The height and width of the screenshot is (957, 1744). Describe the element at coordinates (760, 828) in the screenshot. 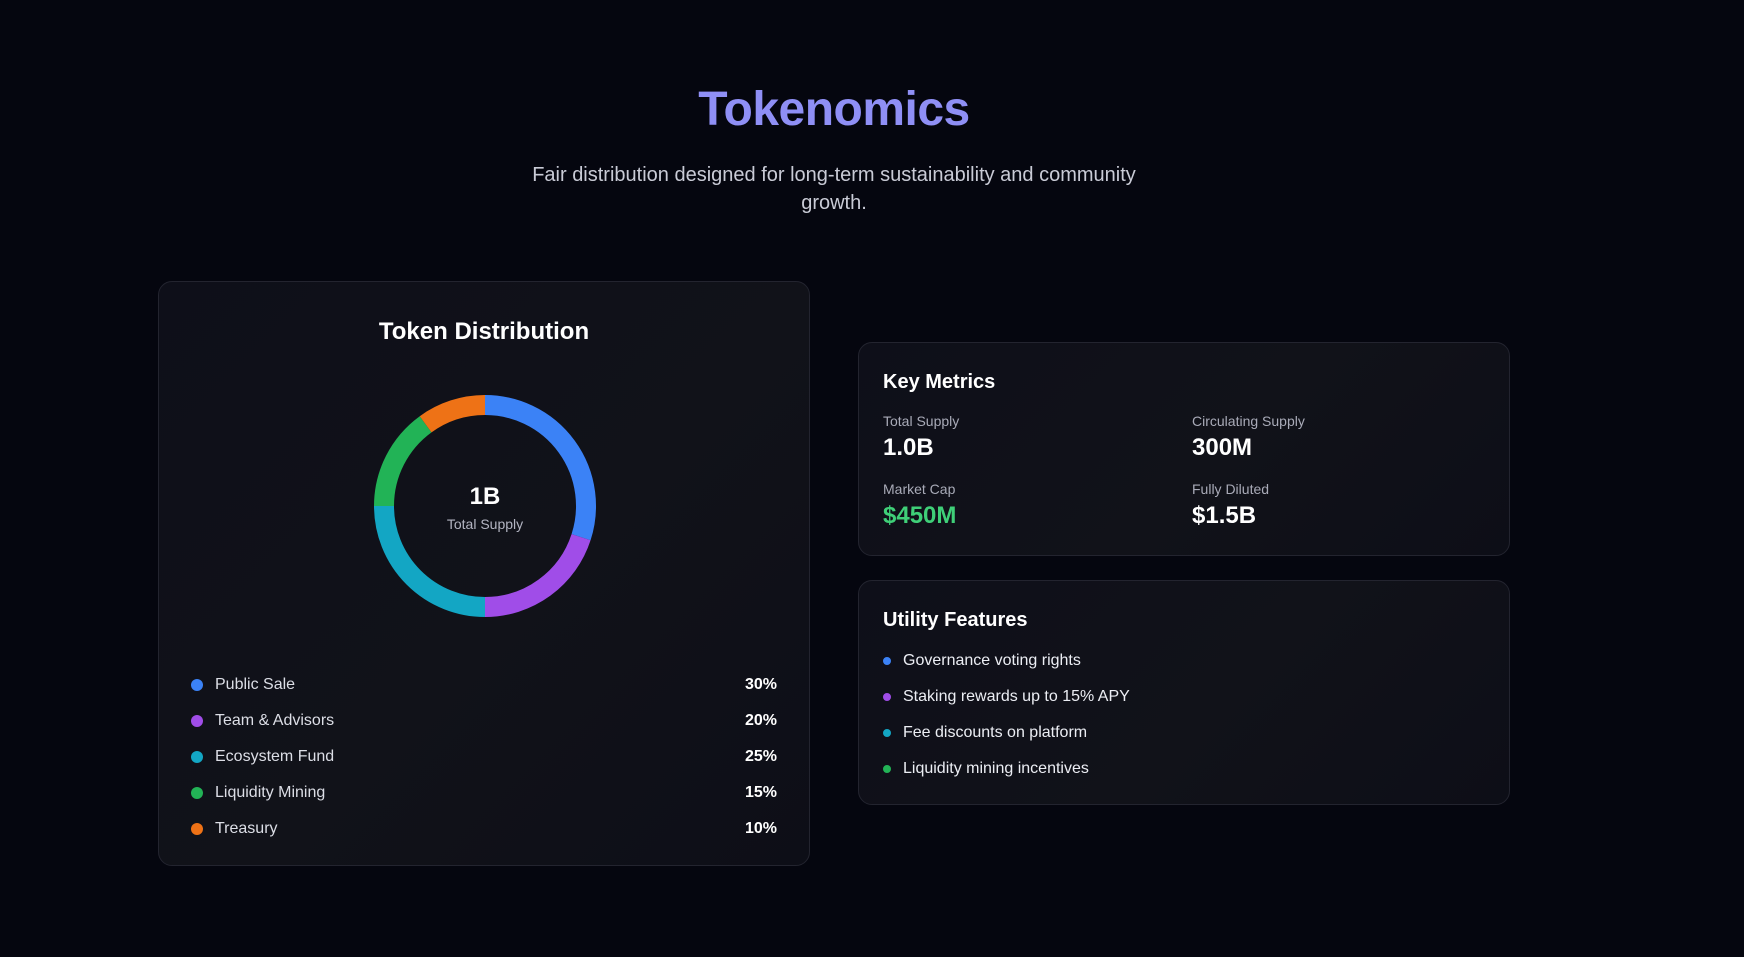

I see `legend-percent: 10%` at that location.